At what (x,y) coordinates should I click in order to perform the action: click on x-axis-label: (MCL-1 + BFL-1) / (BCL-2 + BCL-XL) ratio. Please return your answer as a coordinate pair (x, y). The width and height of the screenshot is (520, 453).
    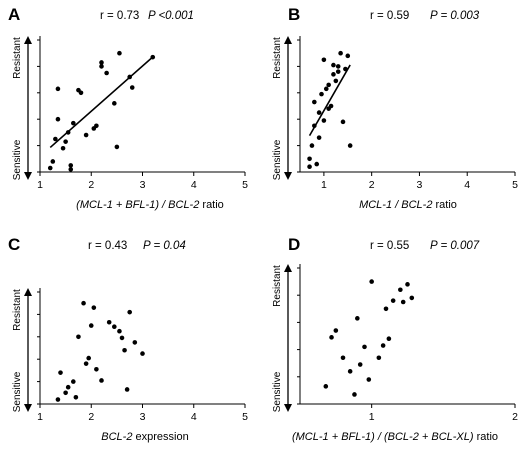
    Looking at the image, I should click on (395, 437).